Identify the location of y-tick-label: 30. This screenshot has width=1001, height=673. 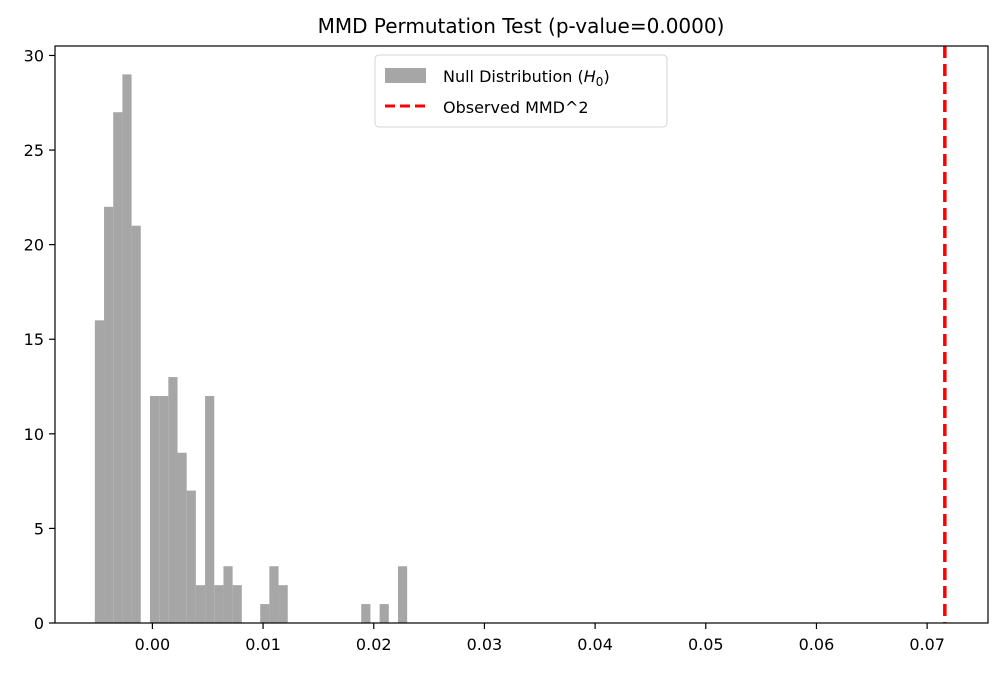
(34, 55).